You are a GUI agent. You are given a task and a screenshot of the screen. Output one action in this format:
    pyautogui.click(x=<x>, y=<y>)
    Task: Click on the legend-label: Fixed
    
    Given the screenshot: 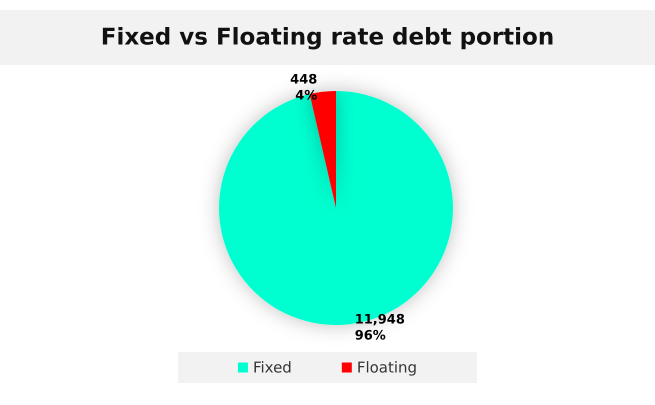 What is the action you would take?
    pyautogui.click(x=272, y=367)
    